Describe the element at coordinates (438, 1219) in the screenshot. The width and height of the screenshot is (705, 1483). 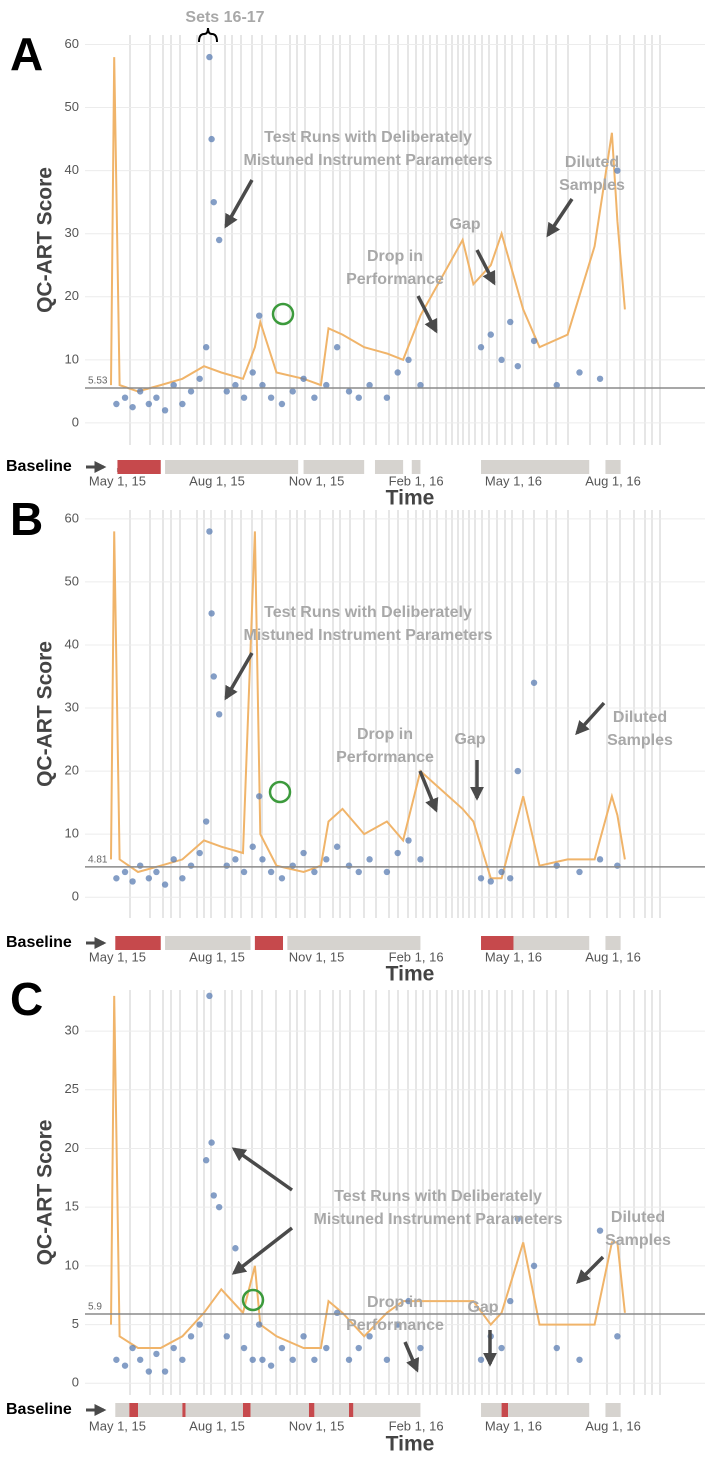
I see `annotation: Mistuned Instrument Parameters` at that location.